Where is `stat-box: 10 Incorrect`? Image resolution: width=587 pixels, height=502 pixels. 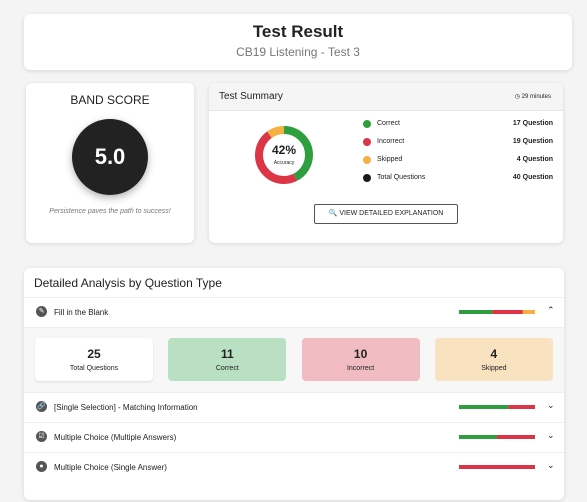 stat-box: 10 Incorrect is located at coordinates (360, 359).